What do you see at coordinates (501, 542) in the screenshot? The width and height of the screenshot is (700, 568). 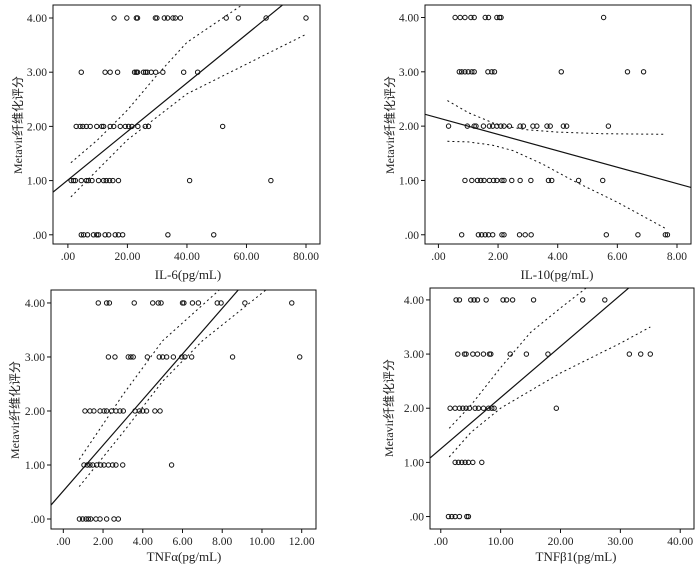 I see `x-tick-label: 10.00` at bounding box center [501, 542].